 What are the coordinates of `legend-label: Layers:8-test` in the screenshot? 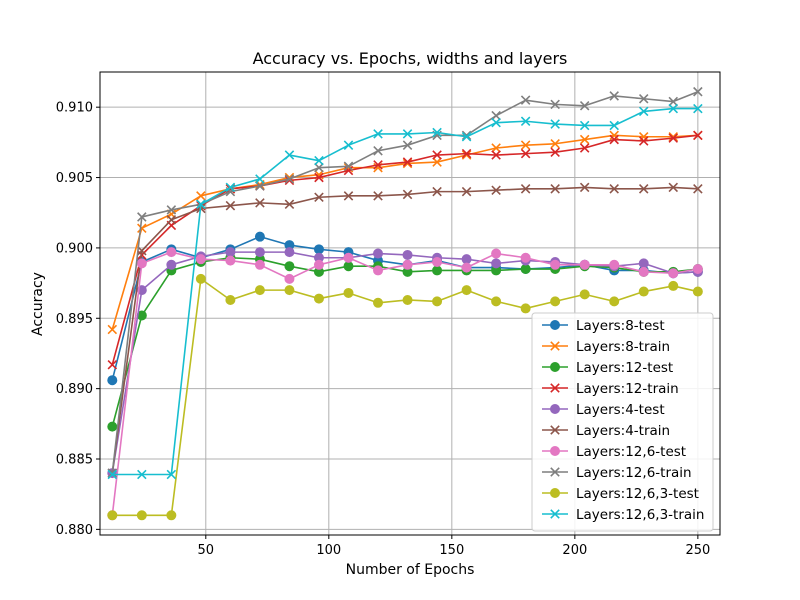 It's located at (620, 326).